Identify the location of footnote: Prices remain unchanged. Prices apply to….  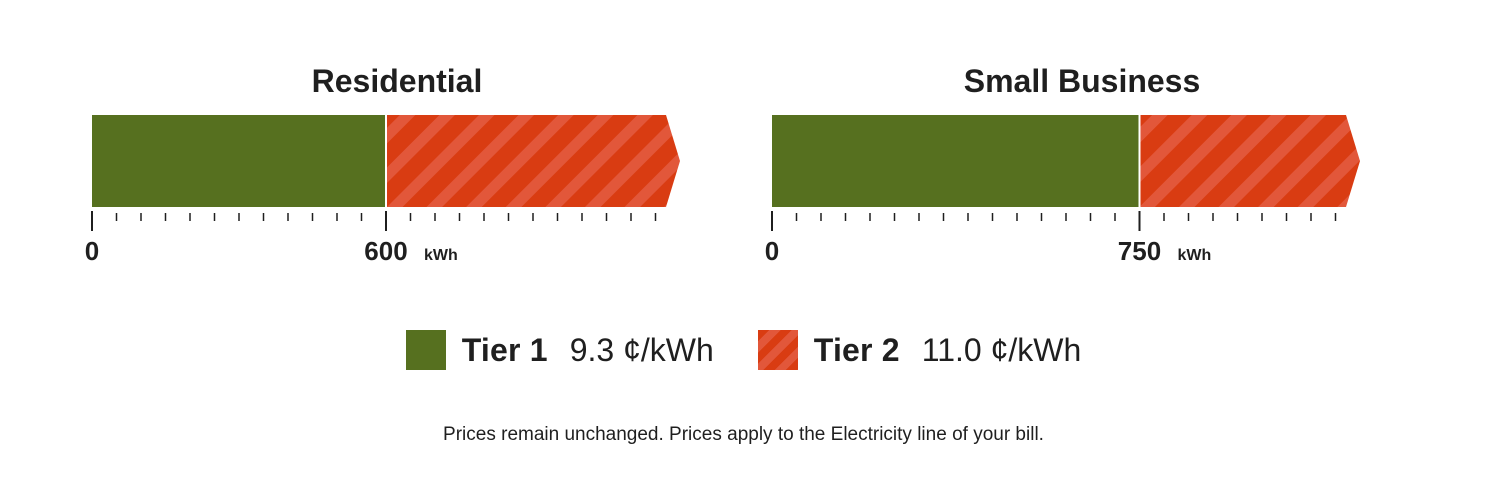
(743, 434).